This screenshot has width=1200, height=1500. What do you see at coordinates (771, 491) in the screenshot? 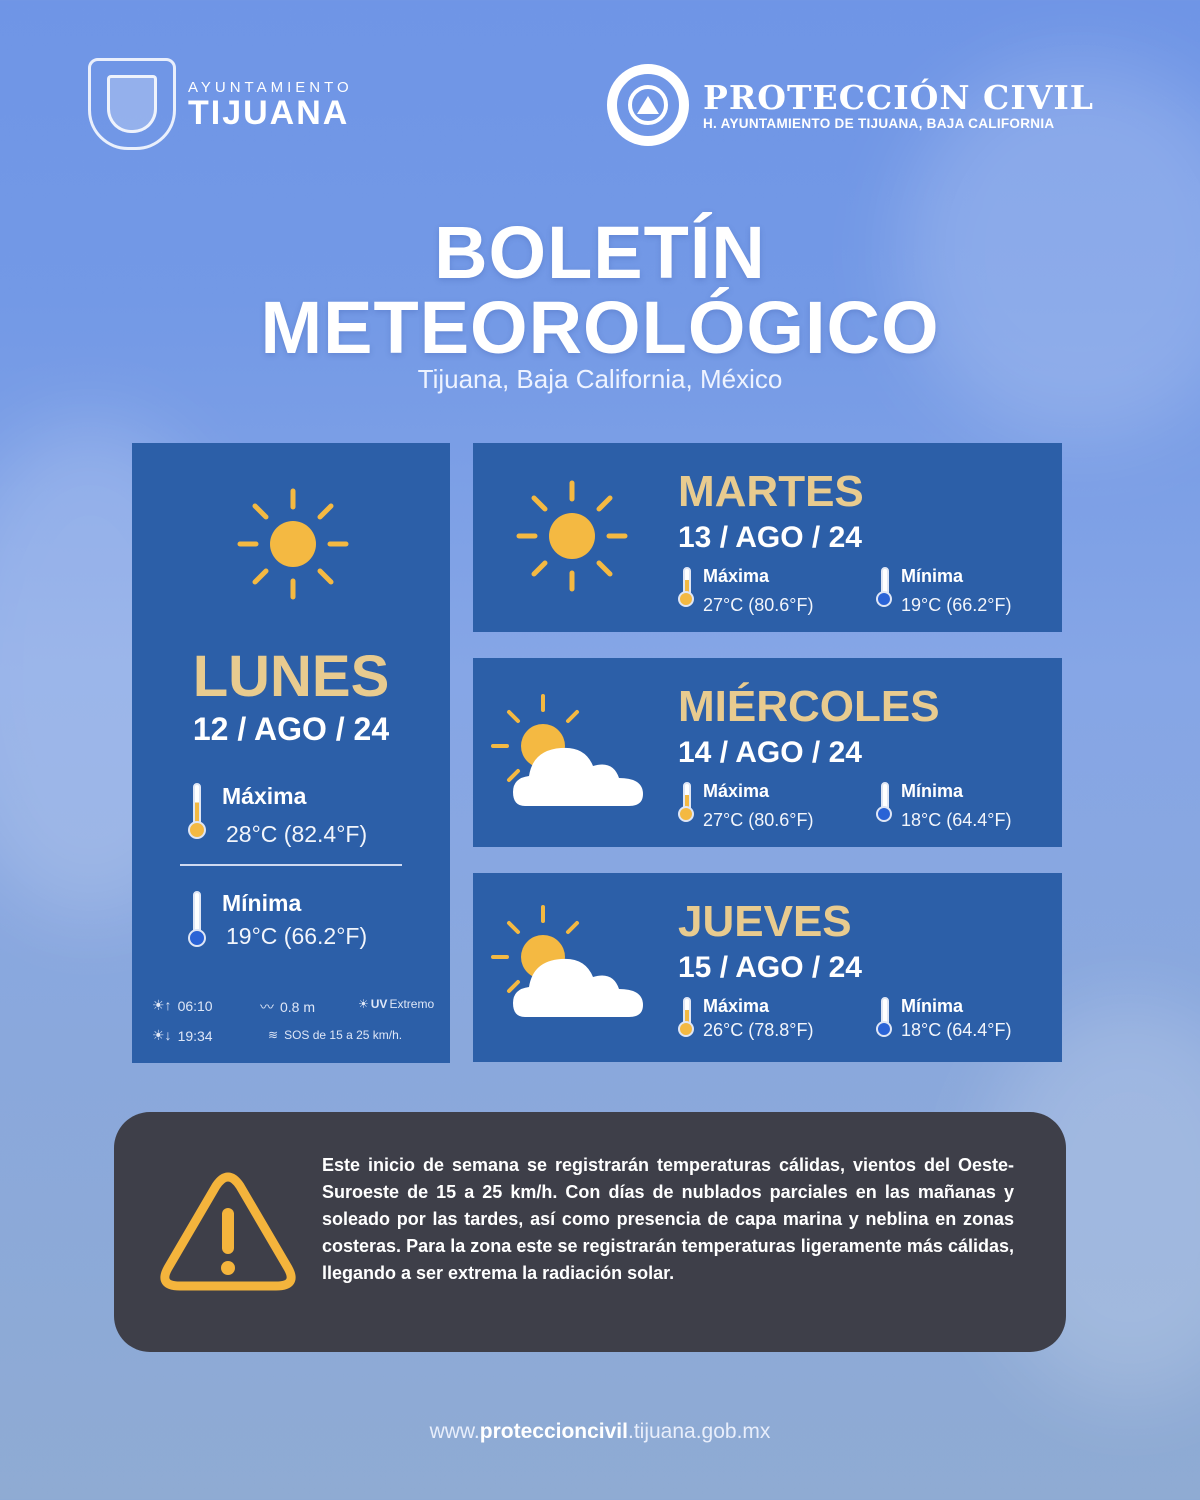
I see `forecast-day: MARTES` at bounding box center [771, 491].